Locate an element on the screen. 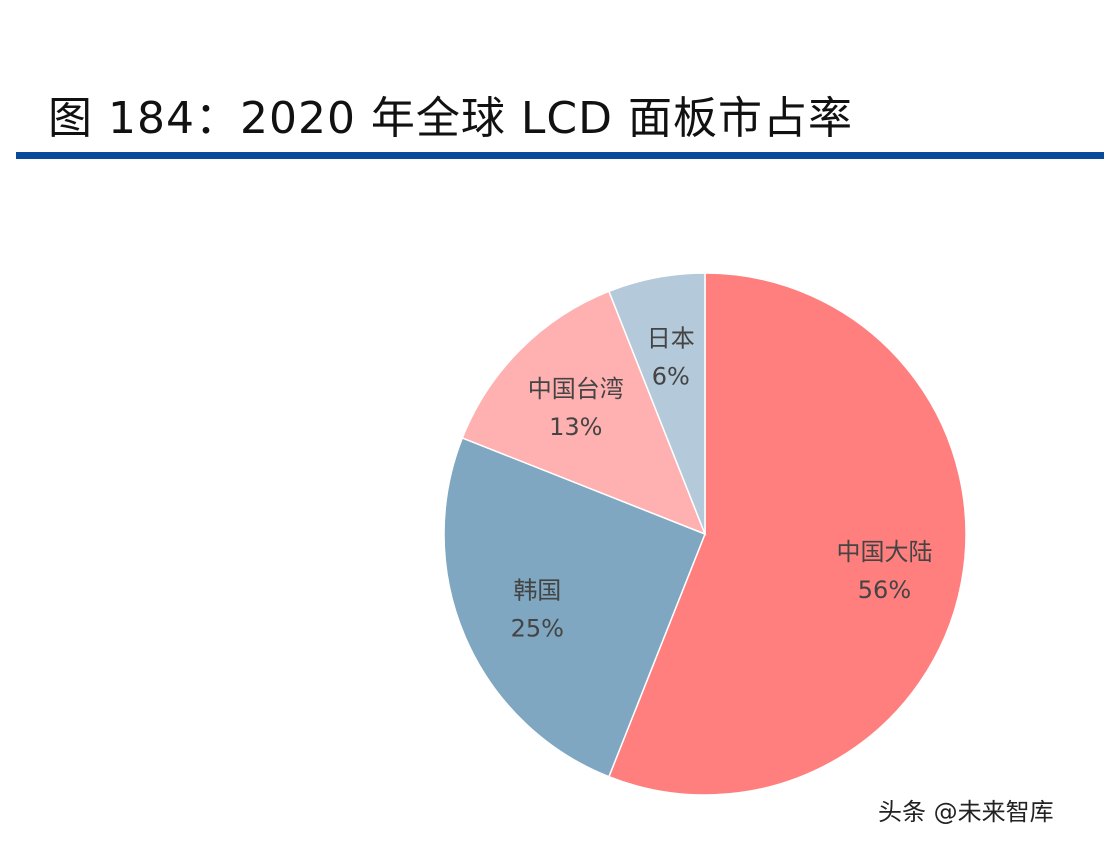 The height and width of the screenshot is (846, 1104). slice-percent: 13% is located at coordinates (575, 427).